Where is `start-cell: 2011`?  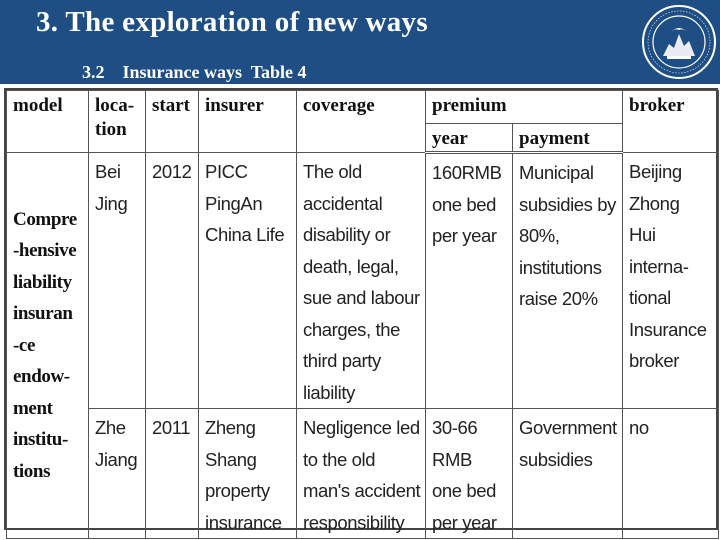
start-cell: 2011 is located at coordinates (172, 473).